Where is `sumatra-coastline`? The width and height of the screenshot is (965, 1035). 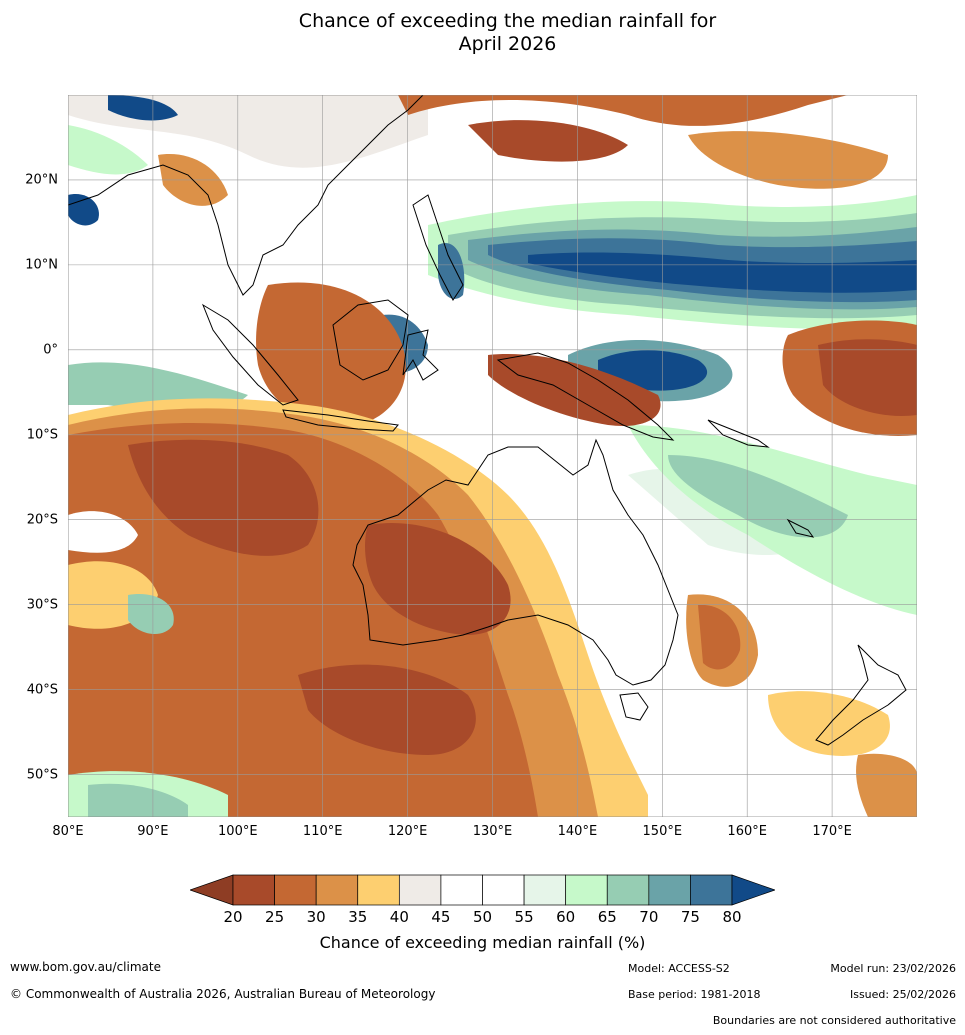
sumatra-coastline is located at coordinates (250, 354).